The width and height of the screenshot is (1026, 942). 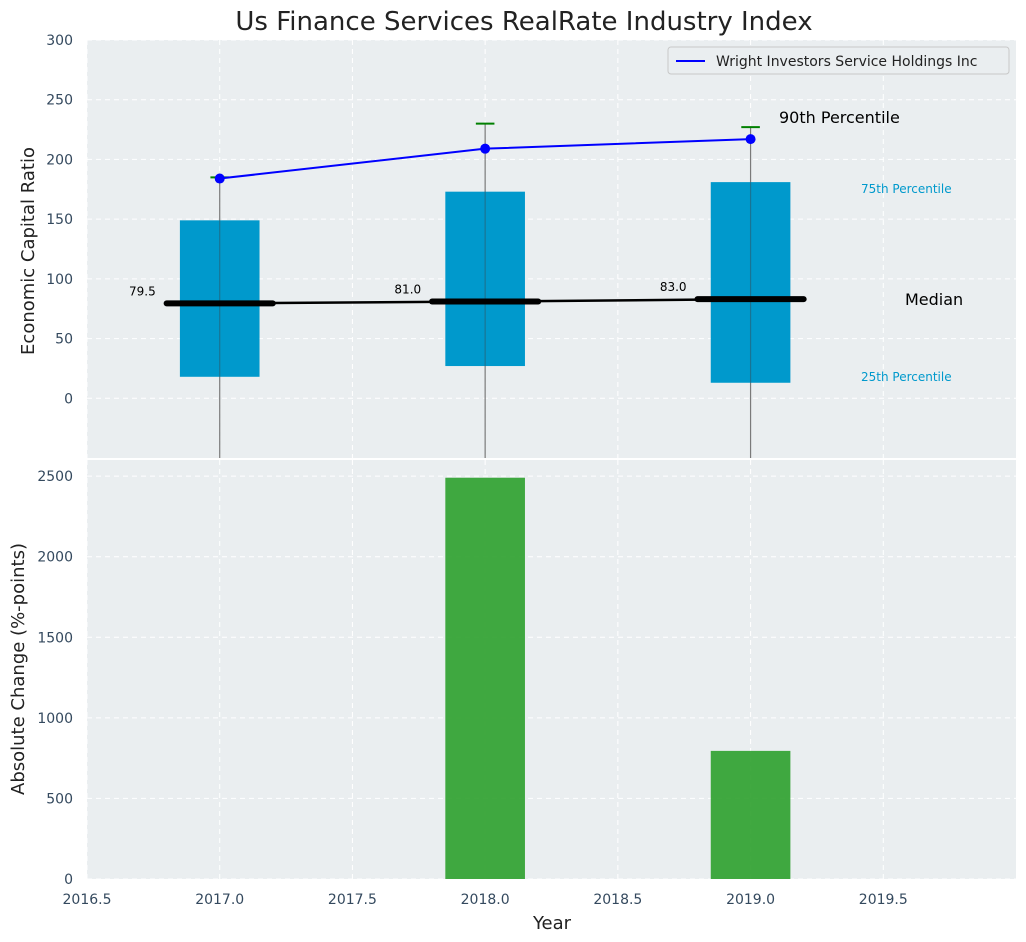 I want to click on x-axis-label: Year, so click(x=552, y=923).